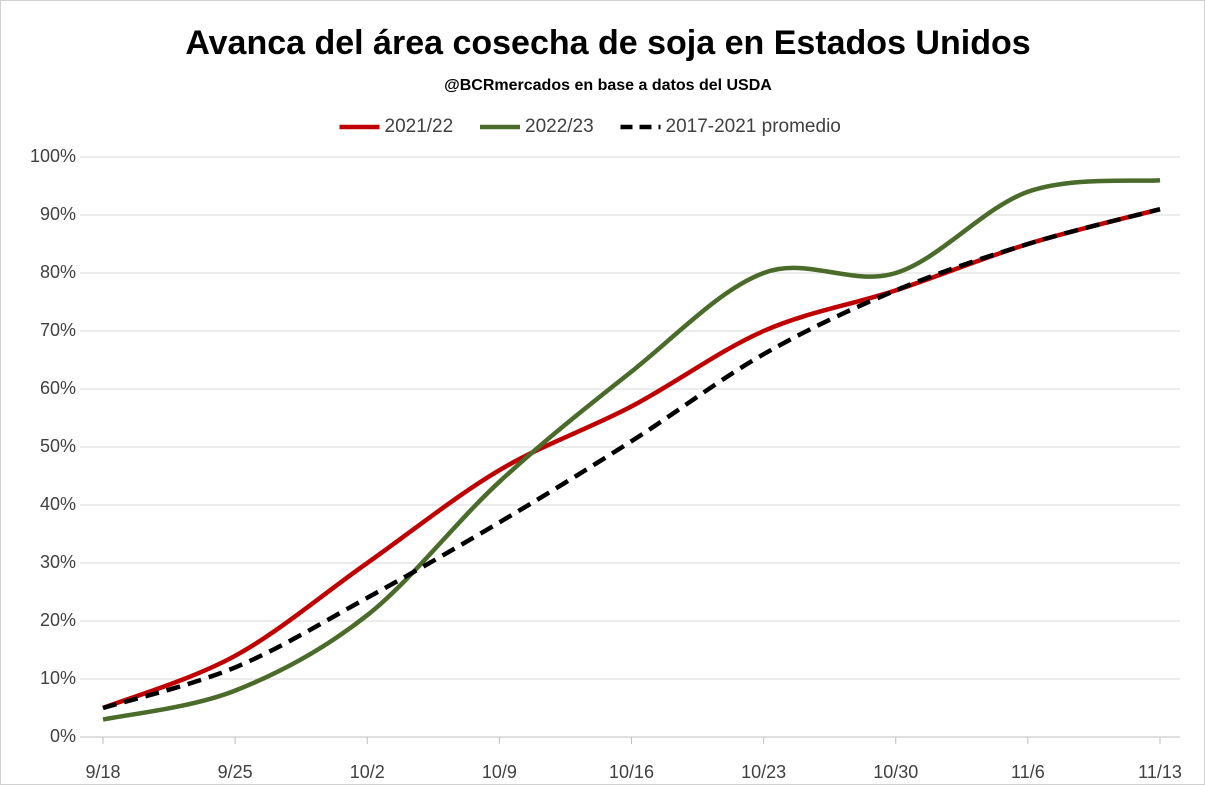 The image size is (1205, 785). I want to click on y-tick-label: 0%, so click(63, 736).